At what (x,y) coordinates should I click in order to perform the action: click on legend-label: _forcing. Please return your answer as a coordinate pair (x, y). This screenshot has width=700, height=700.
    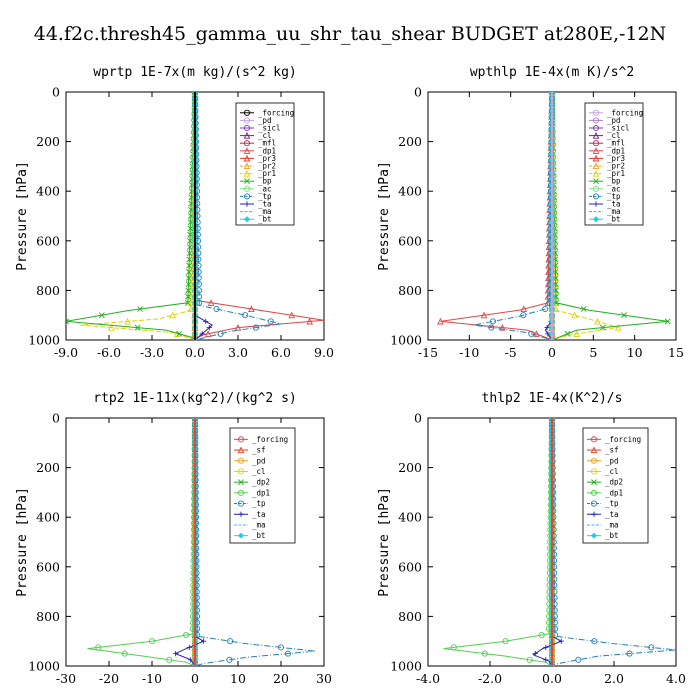
    Looking at the image, I should click on (270, 439).